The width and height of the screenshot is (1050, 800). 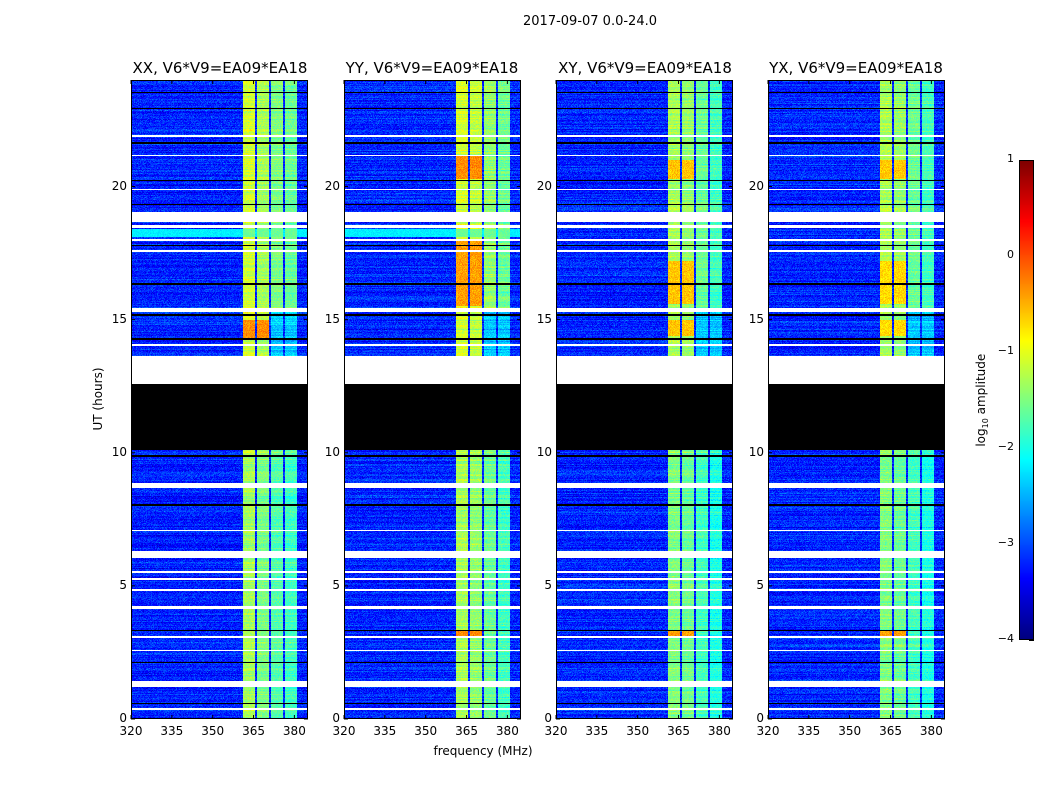 I want to click on colorbar-tick, so click(x=1031, y=640).